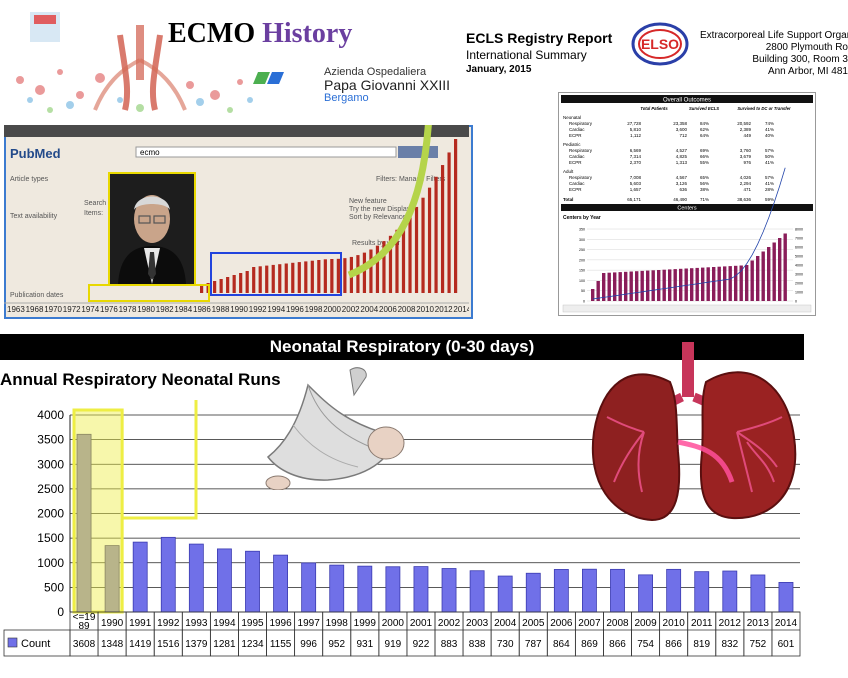 The height and width of the screenshot is (678, 848). Describe the element at coordinates (764, 108) in the screenshot. I see `column-header: Survived to DC or Transfer` at that location.